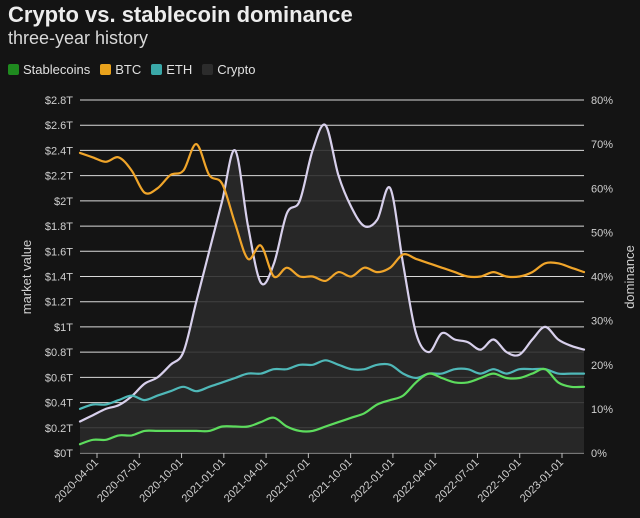 The image size is (640, 518). I want to click on x-tick-label: 2020-07-01, so click(119, 481).